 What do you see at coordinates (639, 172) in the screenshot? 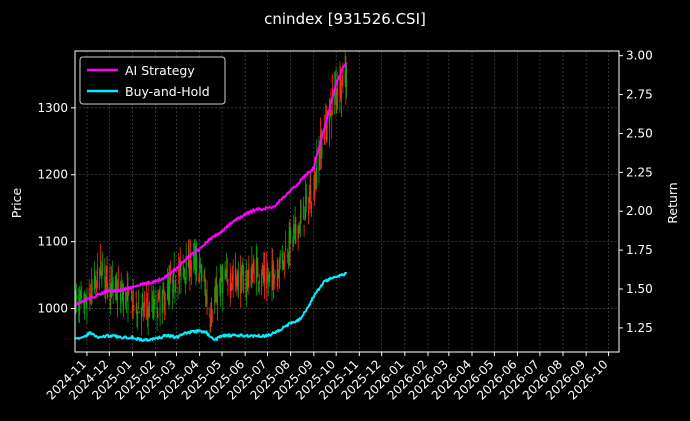
I see `y-right-tick-label: 2.25` at bounding box center [639, 172].